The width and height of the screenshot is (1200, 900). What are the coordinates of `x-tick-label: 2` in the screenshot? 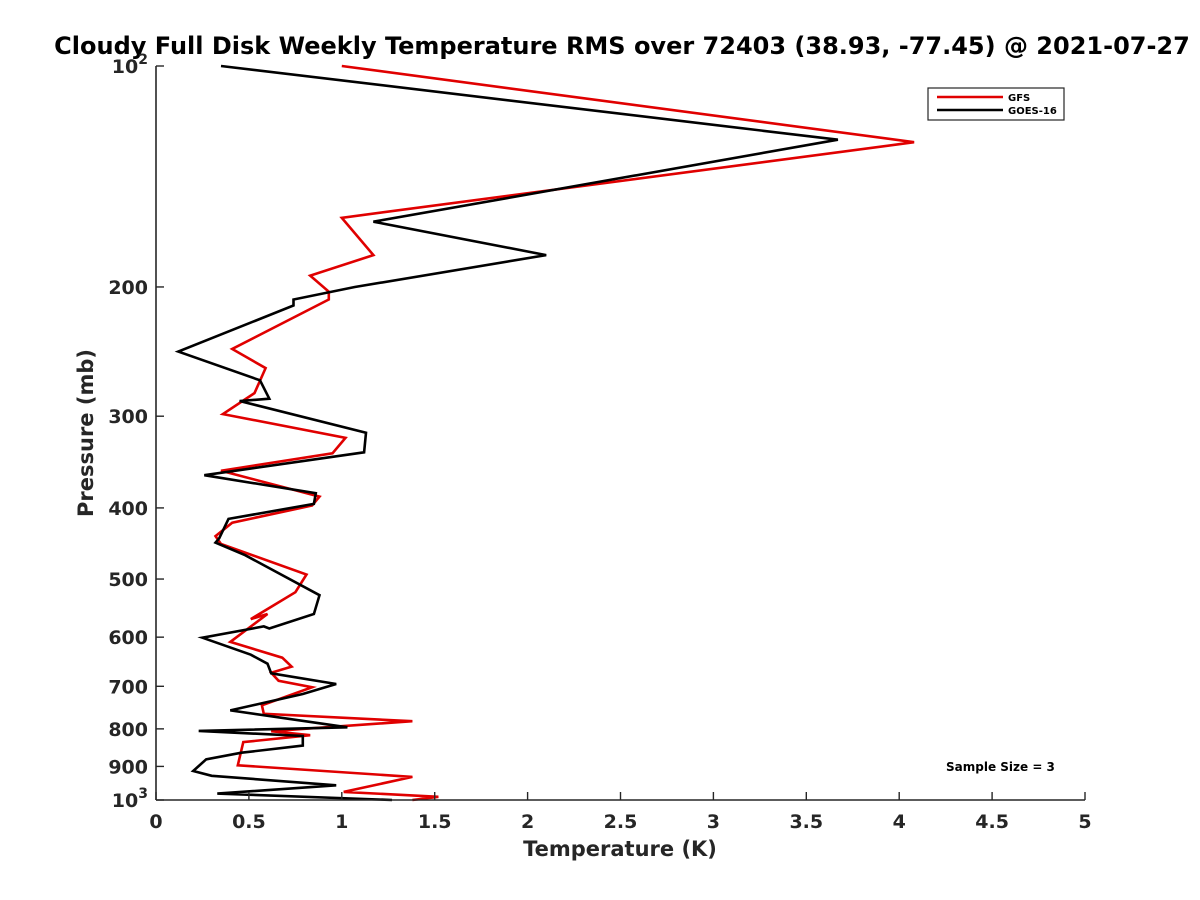 It's located at (527, 822).